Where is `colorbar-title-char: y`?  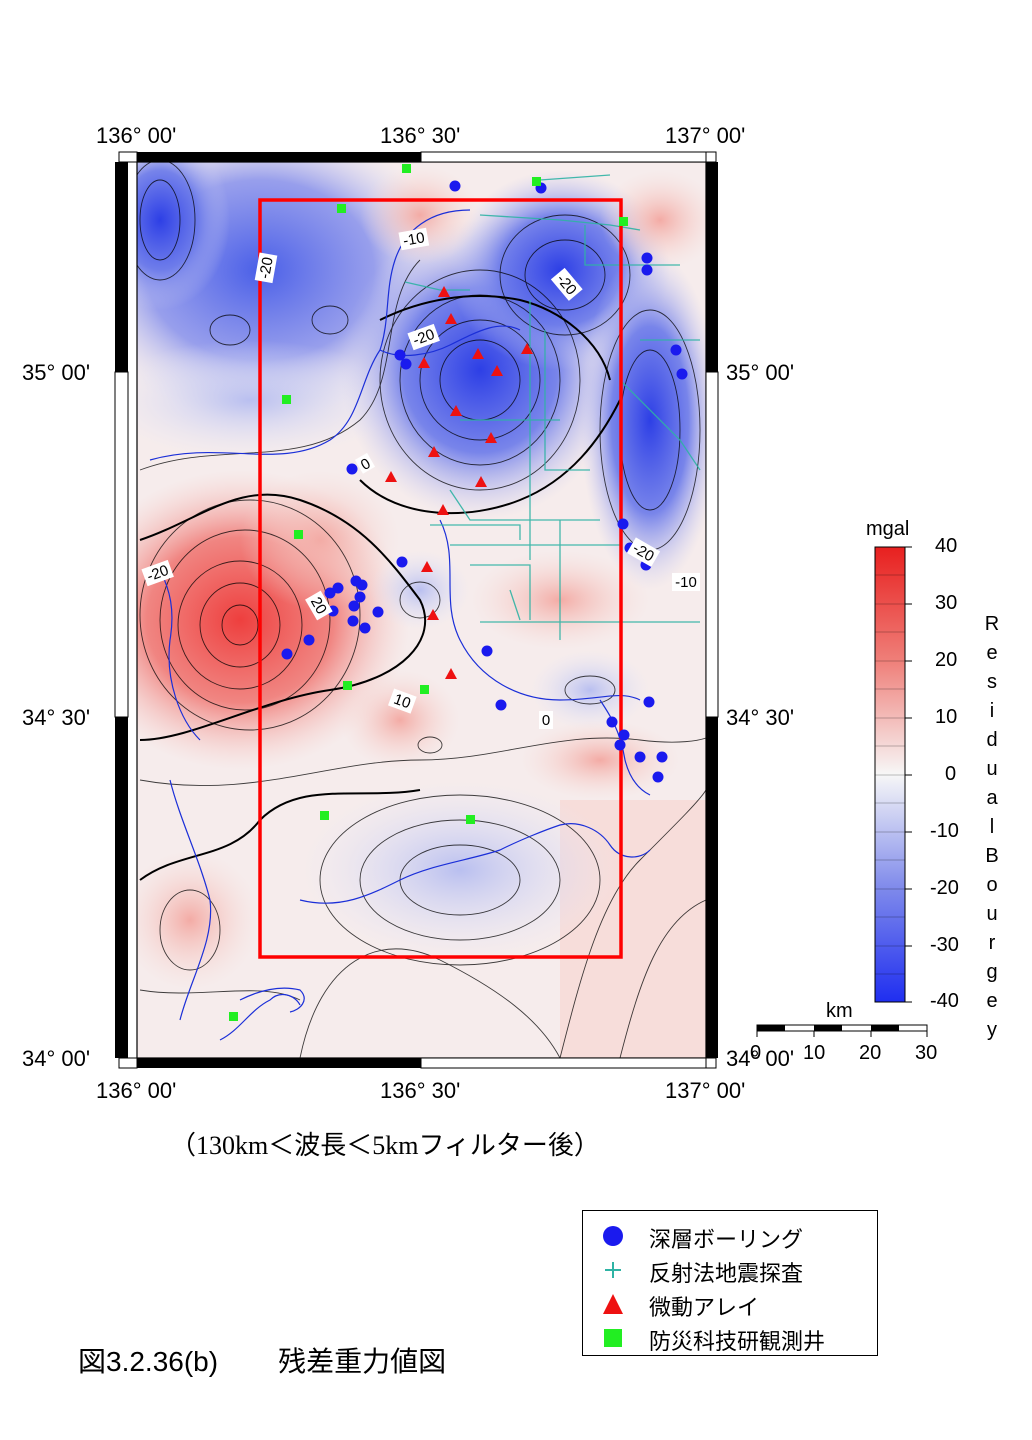
colorbar-title-char: y is located at coordinates (992, 1030).